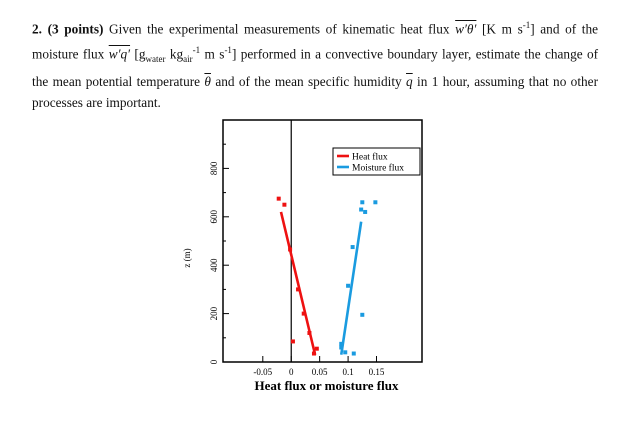 This screenshot has height=426, width=622. I want to click on x-tick-label: 0, so click(291, 372).